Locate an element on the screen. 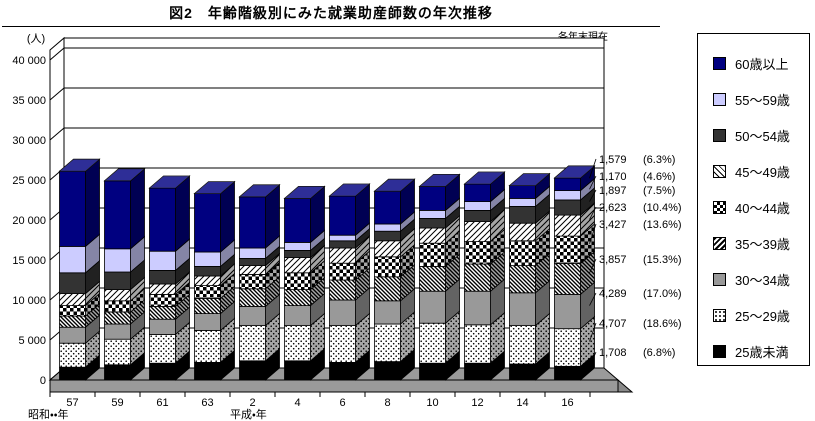 This screenshot has width=815, height=421. legend-item-30-34: 30〜34歳 is located at coordinates (753, 279).